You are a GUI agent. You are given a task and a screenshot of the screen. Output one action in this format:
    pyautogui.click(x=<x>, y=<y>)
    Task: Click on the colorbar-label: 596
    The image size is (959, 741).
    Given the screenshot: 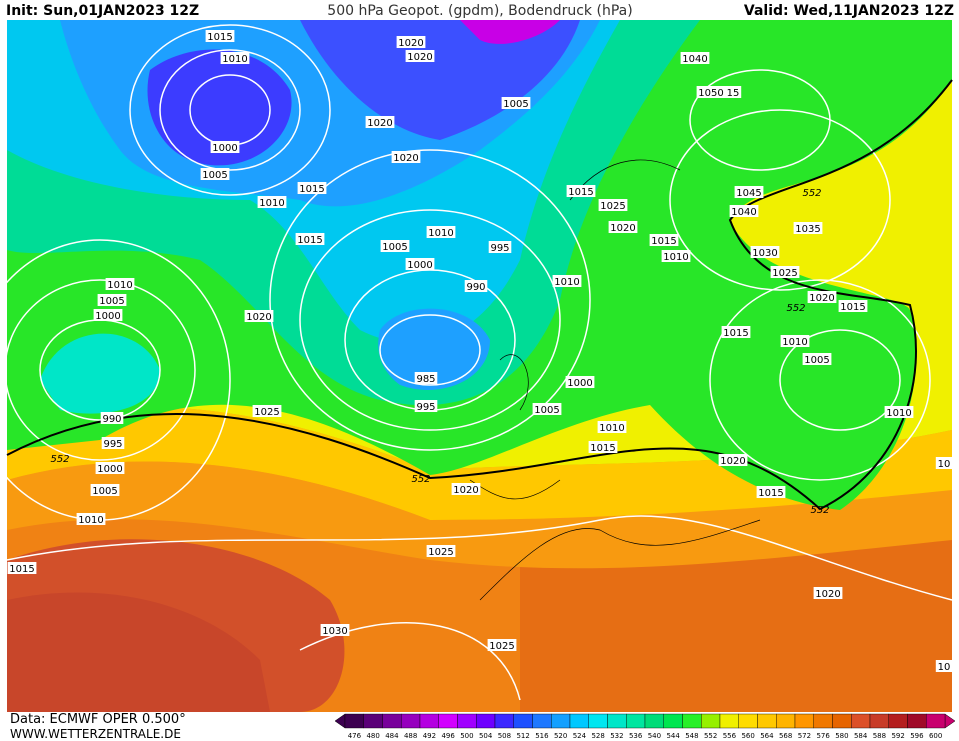 What is the action you would take?
    pyautogui.click(x=917, y=736)
    